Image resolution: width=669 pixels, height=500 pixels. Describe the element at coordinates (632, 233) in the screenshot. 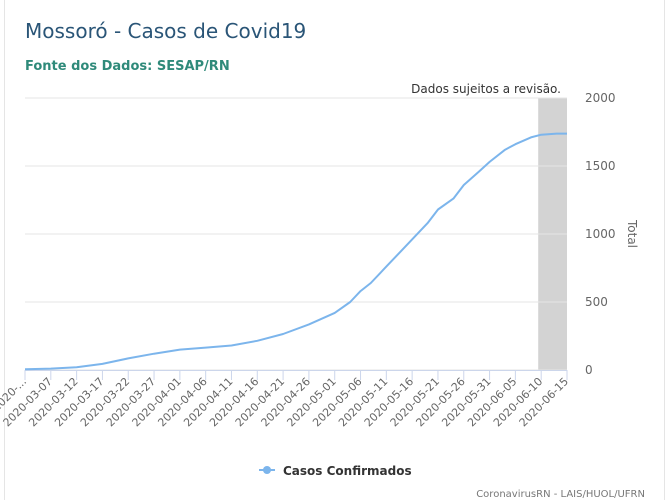

I see `y-axis-title: Total` at that location.